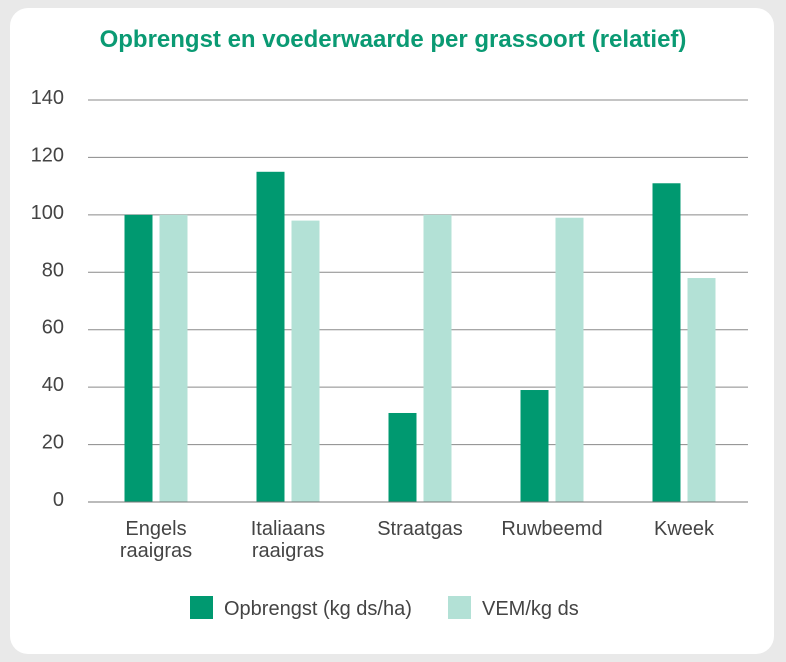 The height and width of the screenshot is (662, 786). What do you see at coordinates (318, 609) in the screenshot?
I see `legend-label: Opbrengst (kg ds/ha)` at bounding box center [318, 609].